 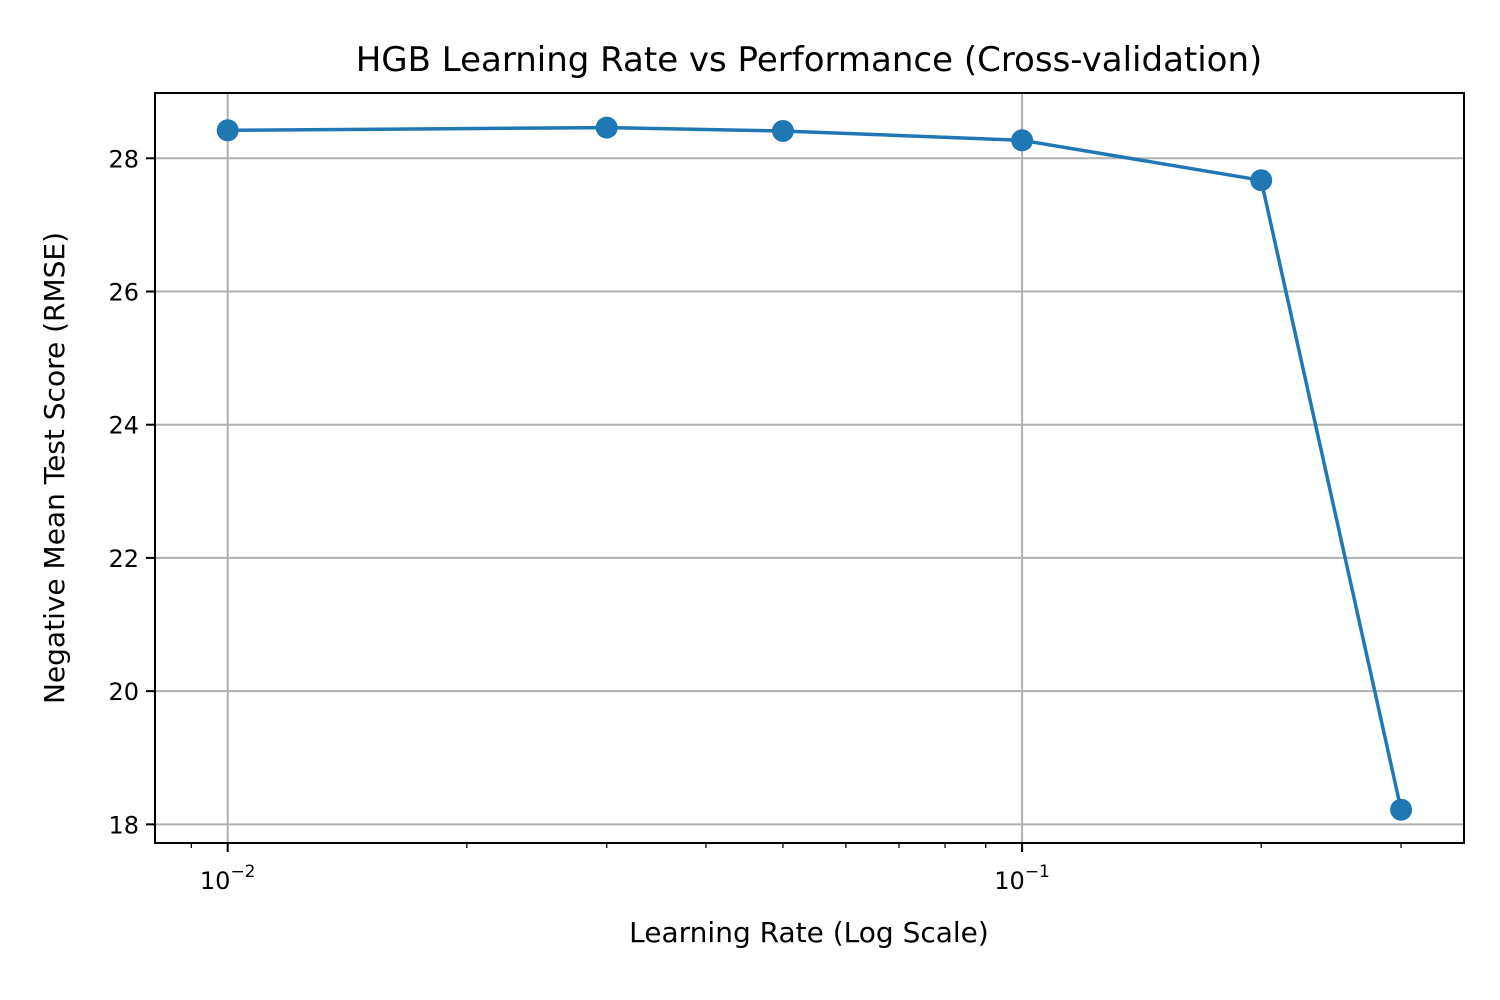 I want to click on y-tick-label-3: 24, so click(x=123, y=426).